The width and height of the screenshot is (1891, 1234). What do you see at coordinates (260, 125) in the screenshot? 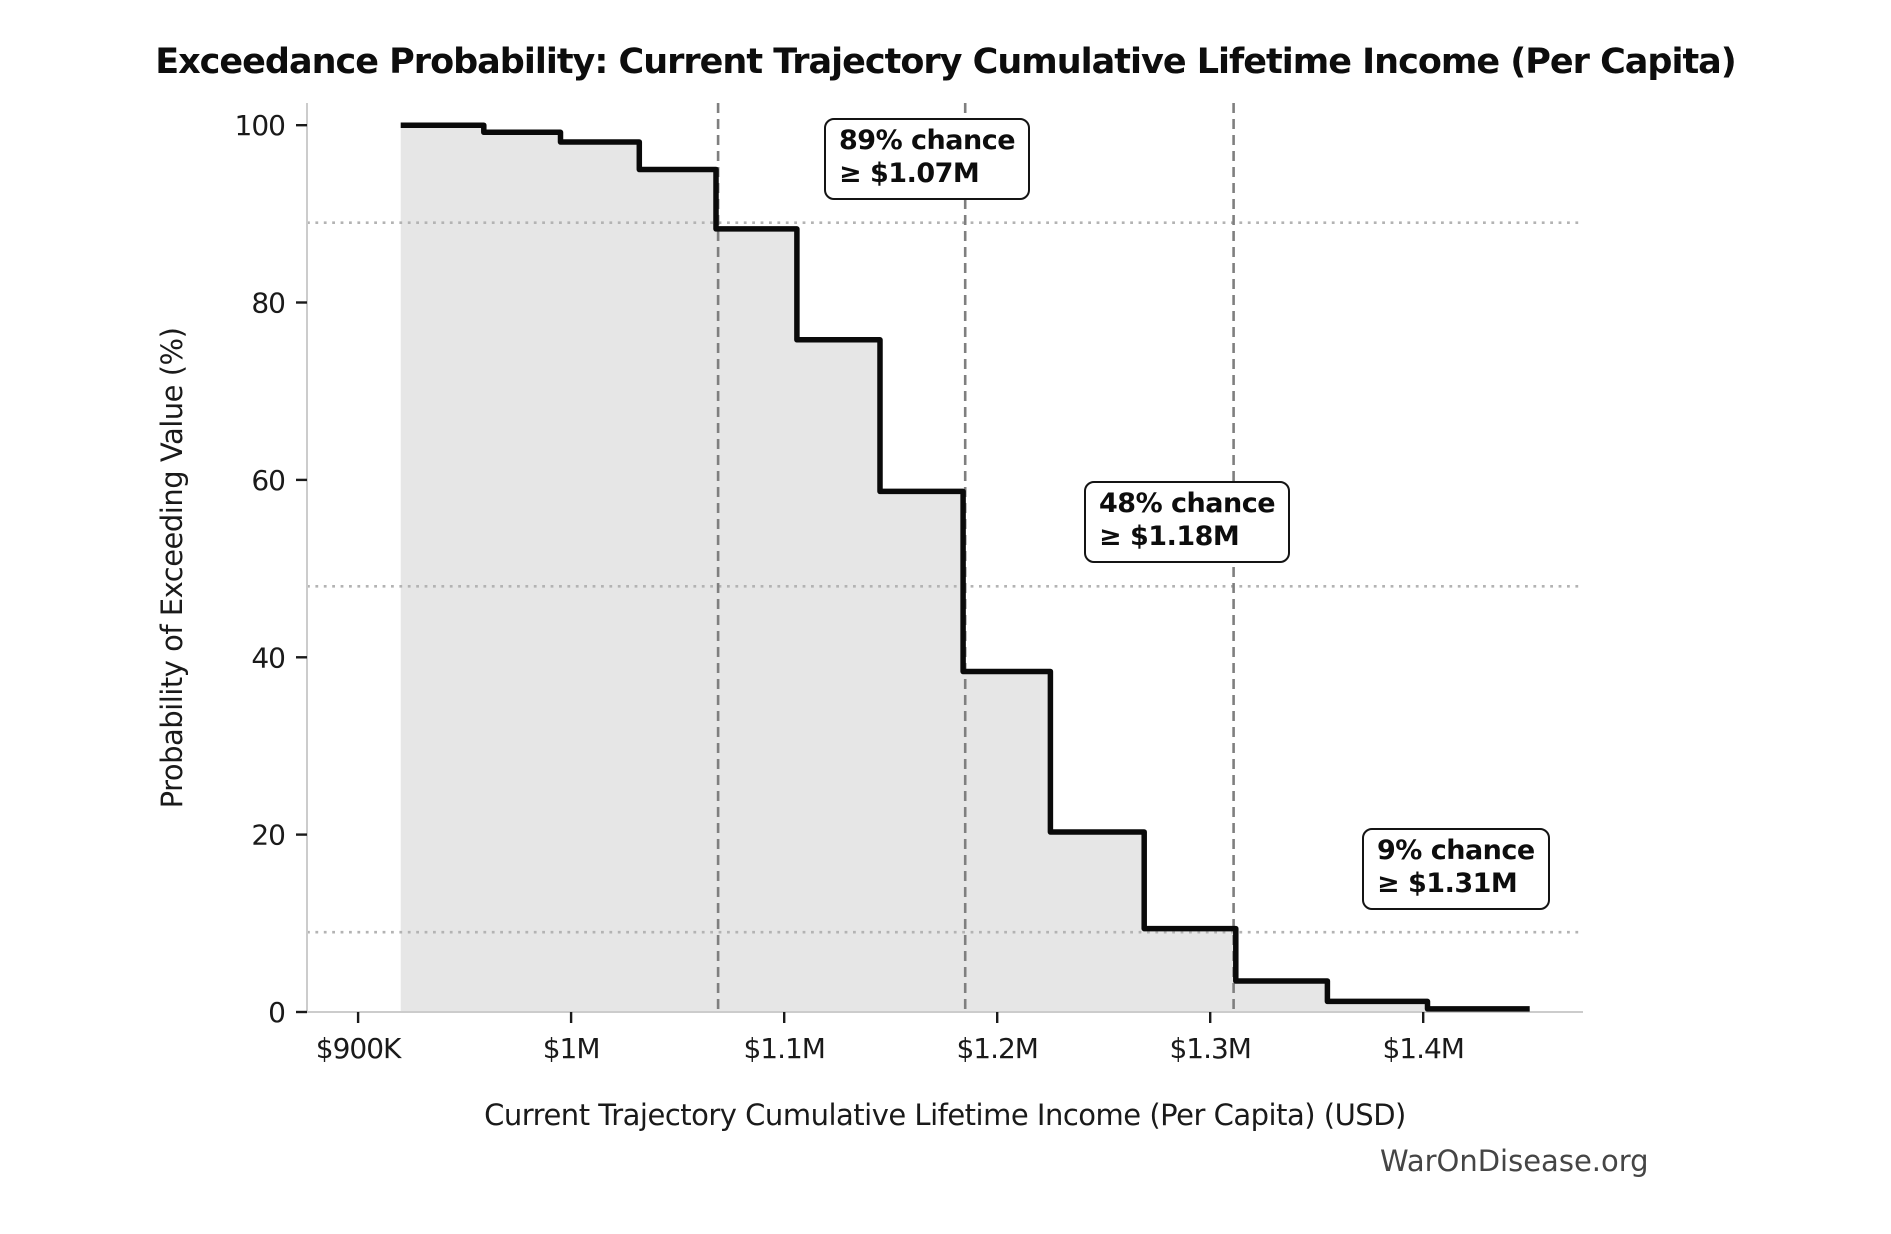
I see `y-tick-label: 100` at bounding box center [260, 125].